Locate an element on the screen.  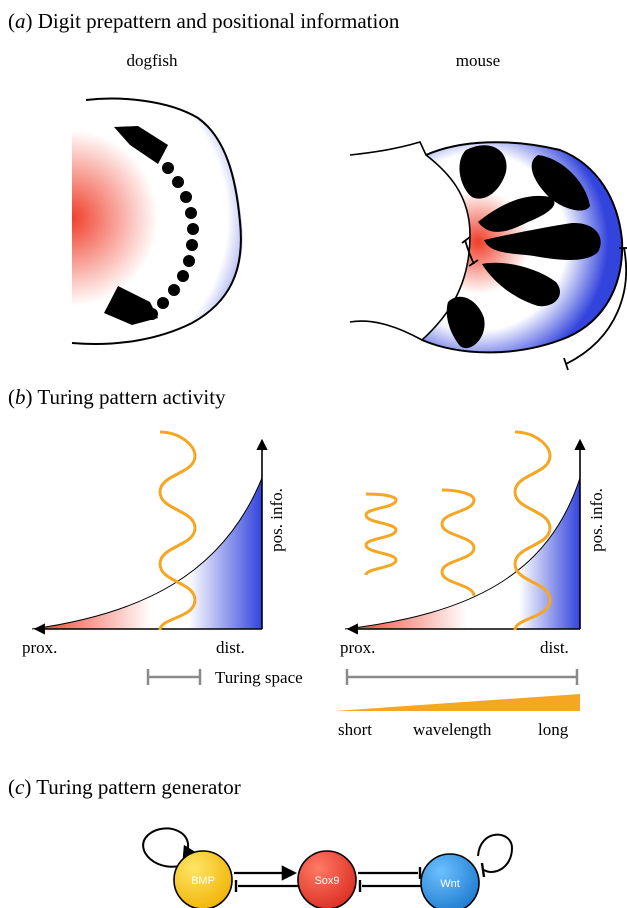
mouse-digit-condensations is located at coordinates (523, 247).